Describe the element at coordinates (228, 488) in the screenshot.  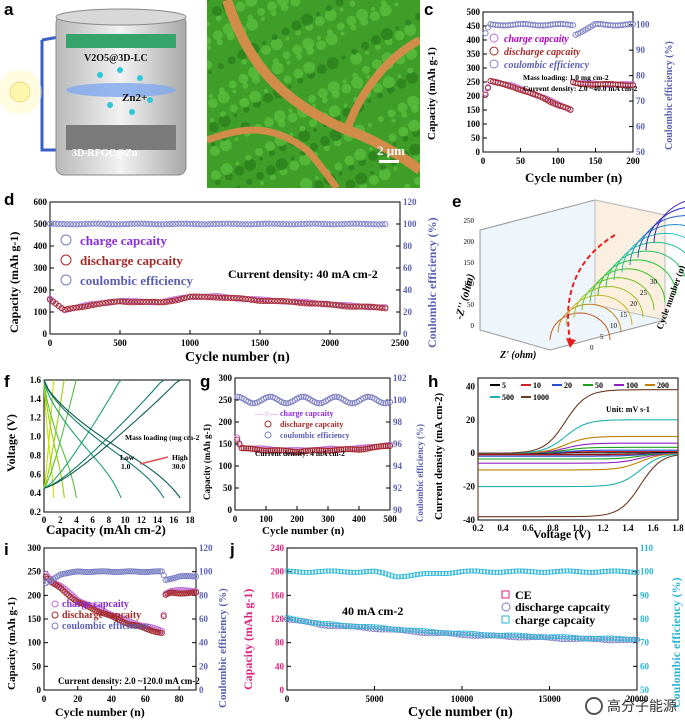
I see `y-tick-label: 50` at that location.